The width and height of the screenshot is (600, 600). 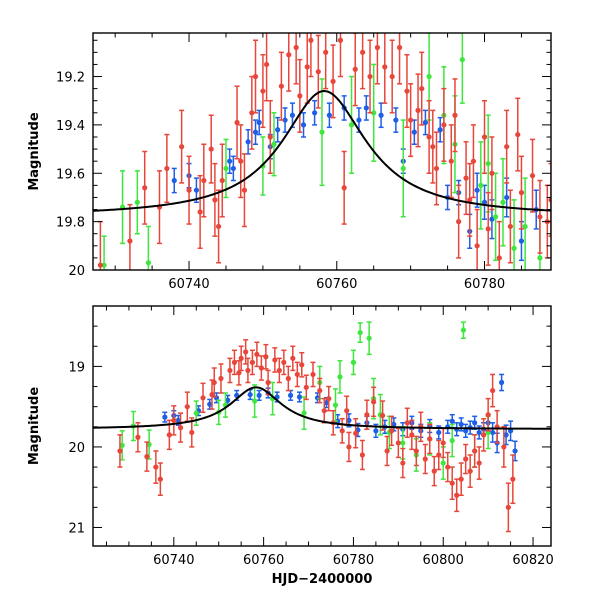 What do you see at coordinates (70, 223) in the screenshot?
I see `y-tick-label: 19.8` at bounding box center [70, 223].